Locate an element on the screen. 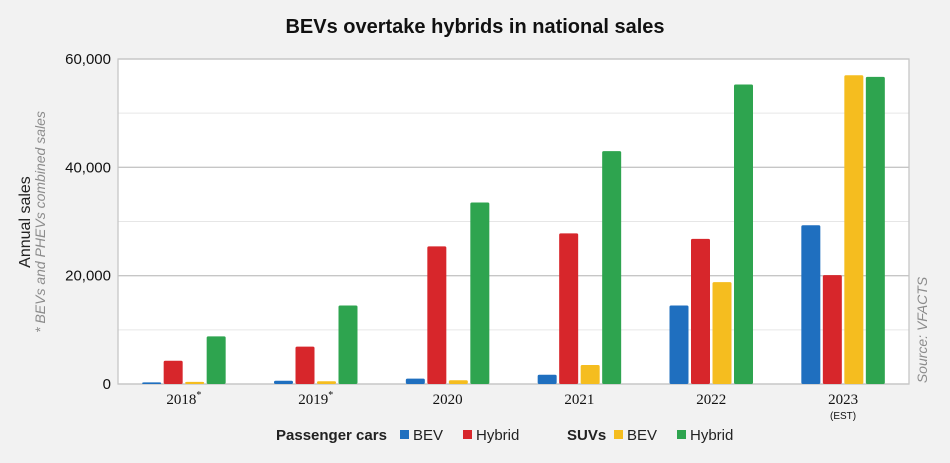 The width and height of the screenshot is (950, 463). x-tick-sublabel: (EST) is located at coordinates (843, 416).